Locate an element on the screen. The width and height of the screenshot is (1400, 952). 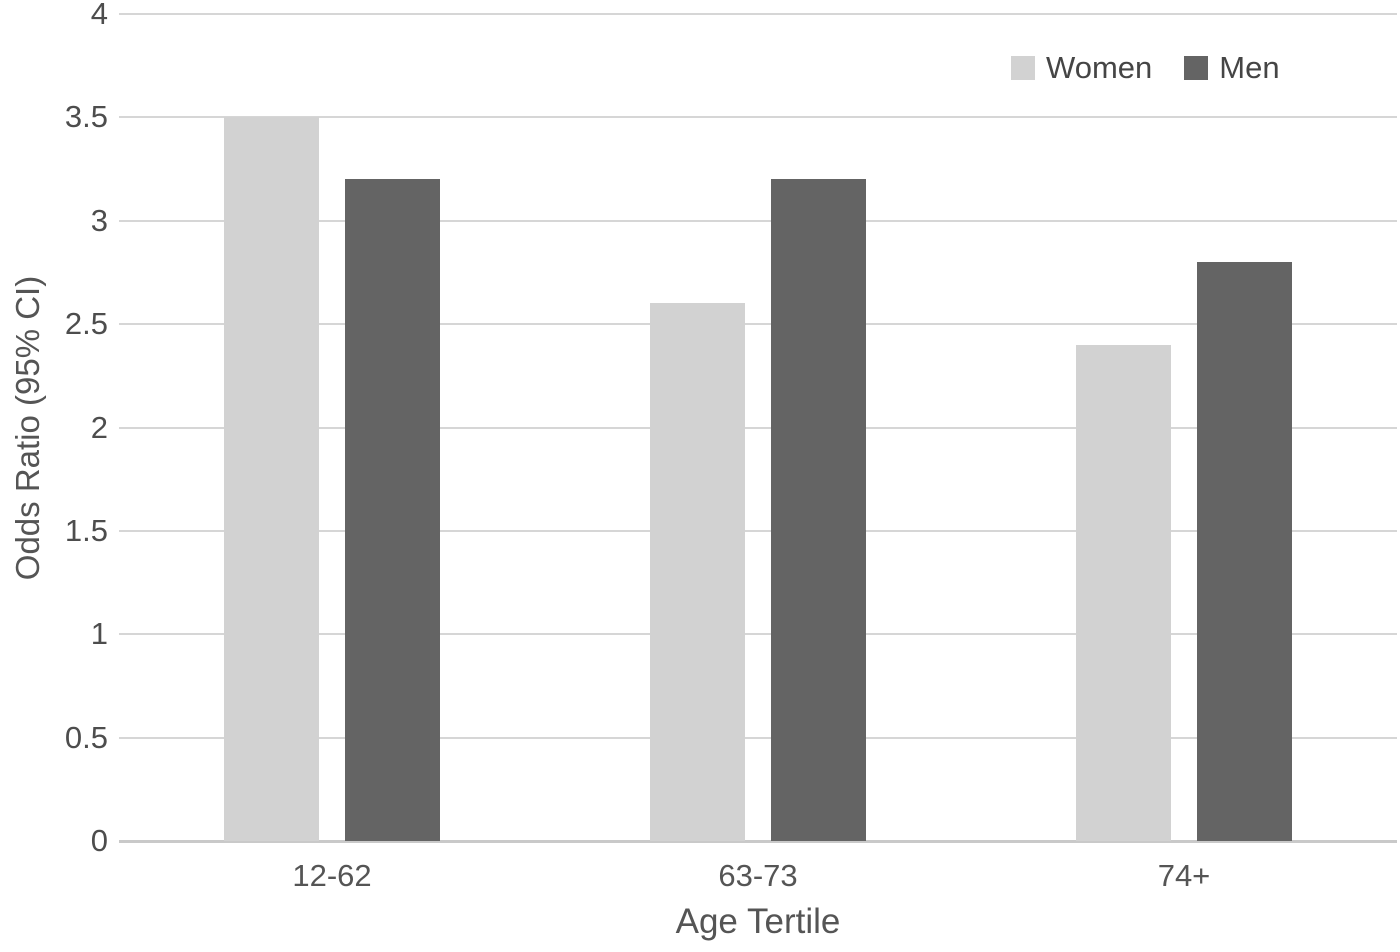
legend-swatch-men is located at coordinates (1196, 67).